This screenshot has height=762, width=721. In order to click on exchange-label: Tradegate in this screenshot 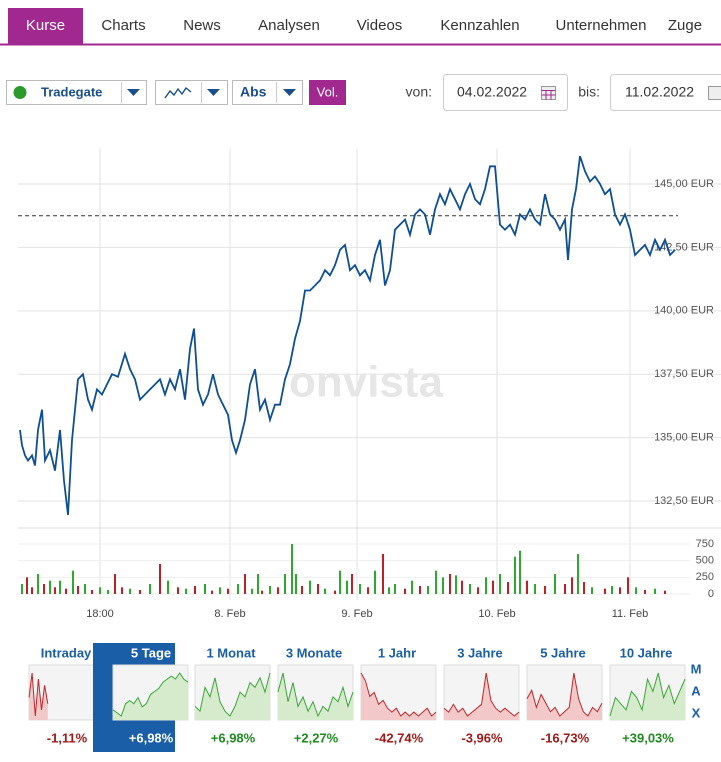, I will do `click(71, 91)`.